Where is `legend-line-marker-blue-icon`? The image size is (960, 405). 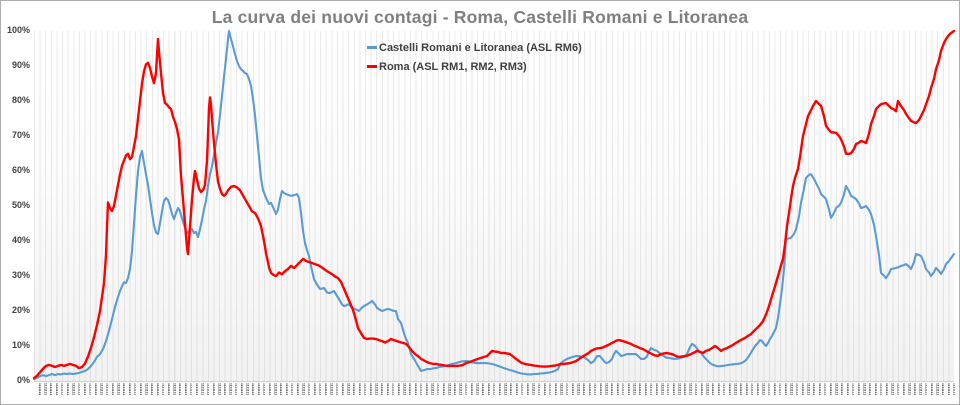
legend-line-marker-blue-icon is located at coordinates (372, 47).